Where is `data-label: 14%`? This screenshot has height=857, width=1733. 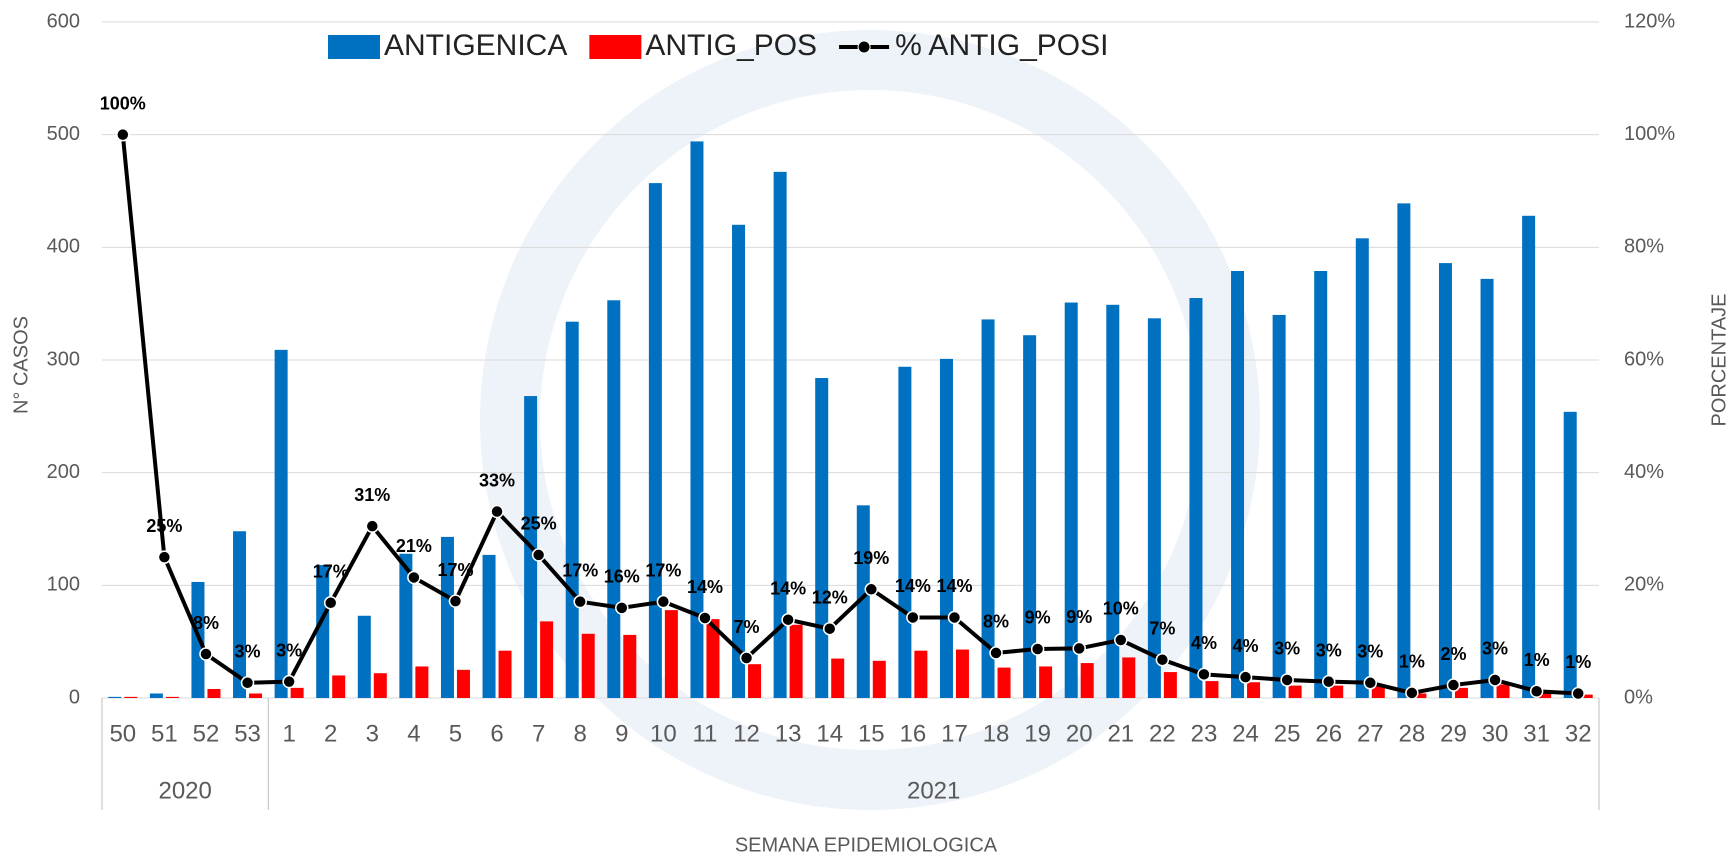 data-label: 14% is located at coordinates (913, 586).